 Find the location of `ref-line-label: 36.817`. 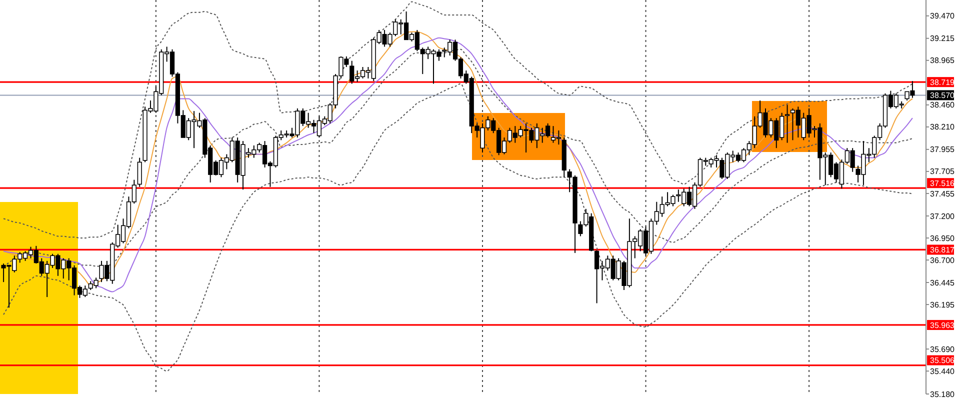

ref-line-label: 36.817 is located at coordinates (943, 250).